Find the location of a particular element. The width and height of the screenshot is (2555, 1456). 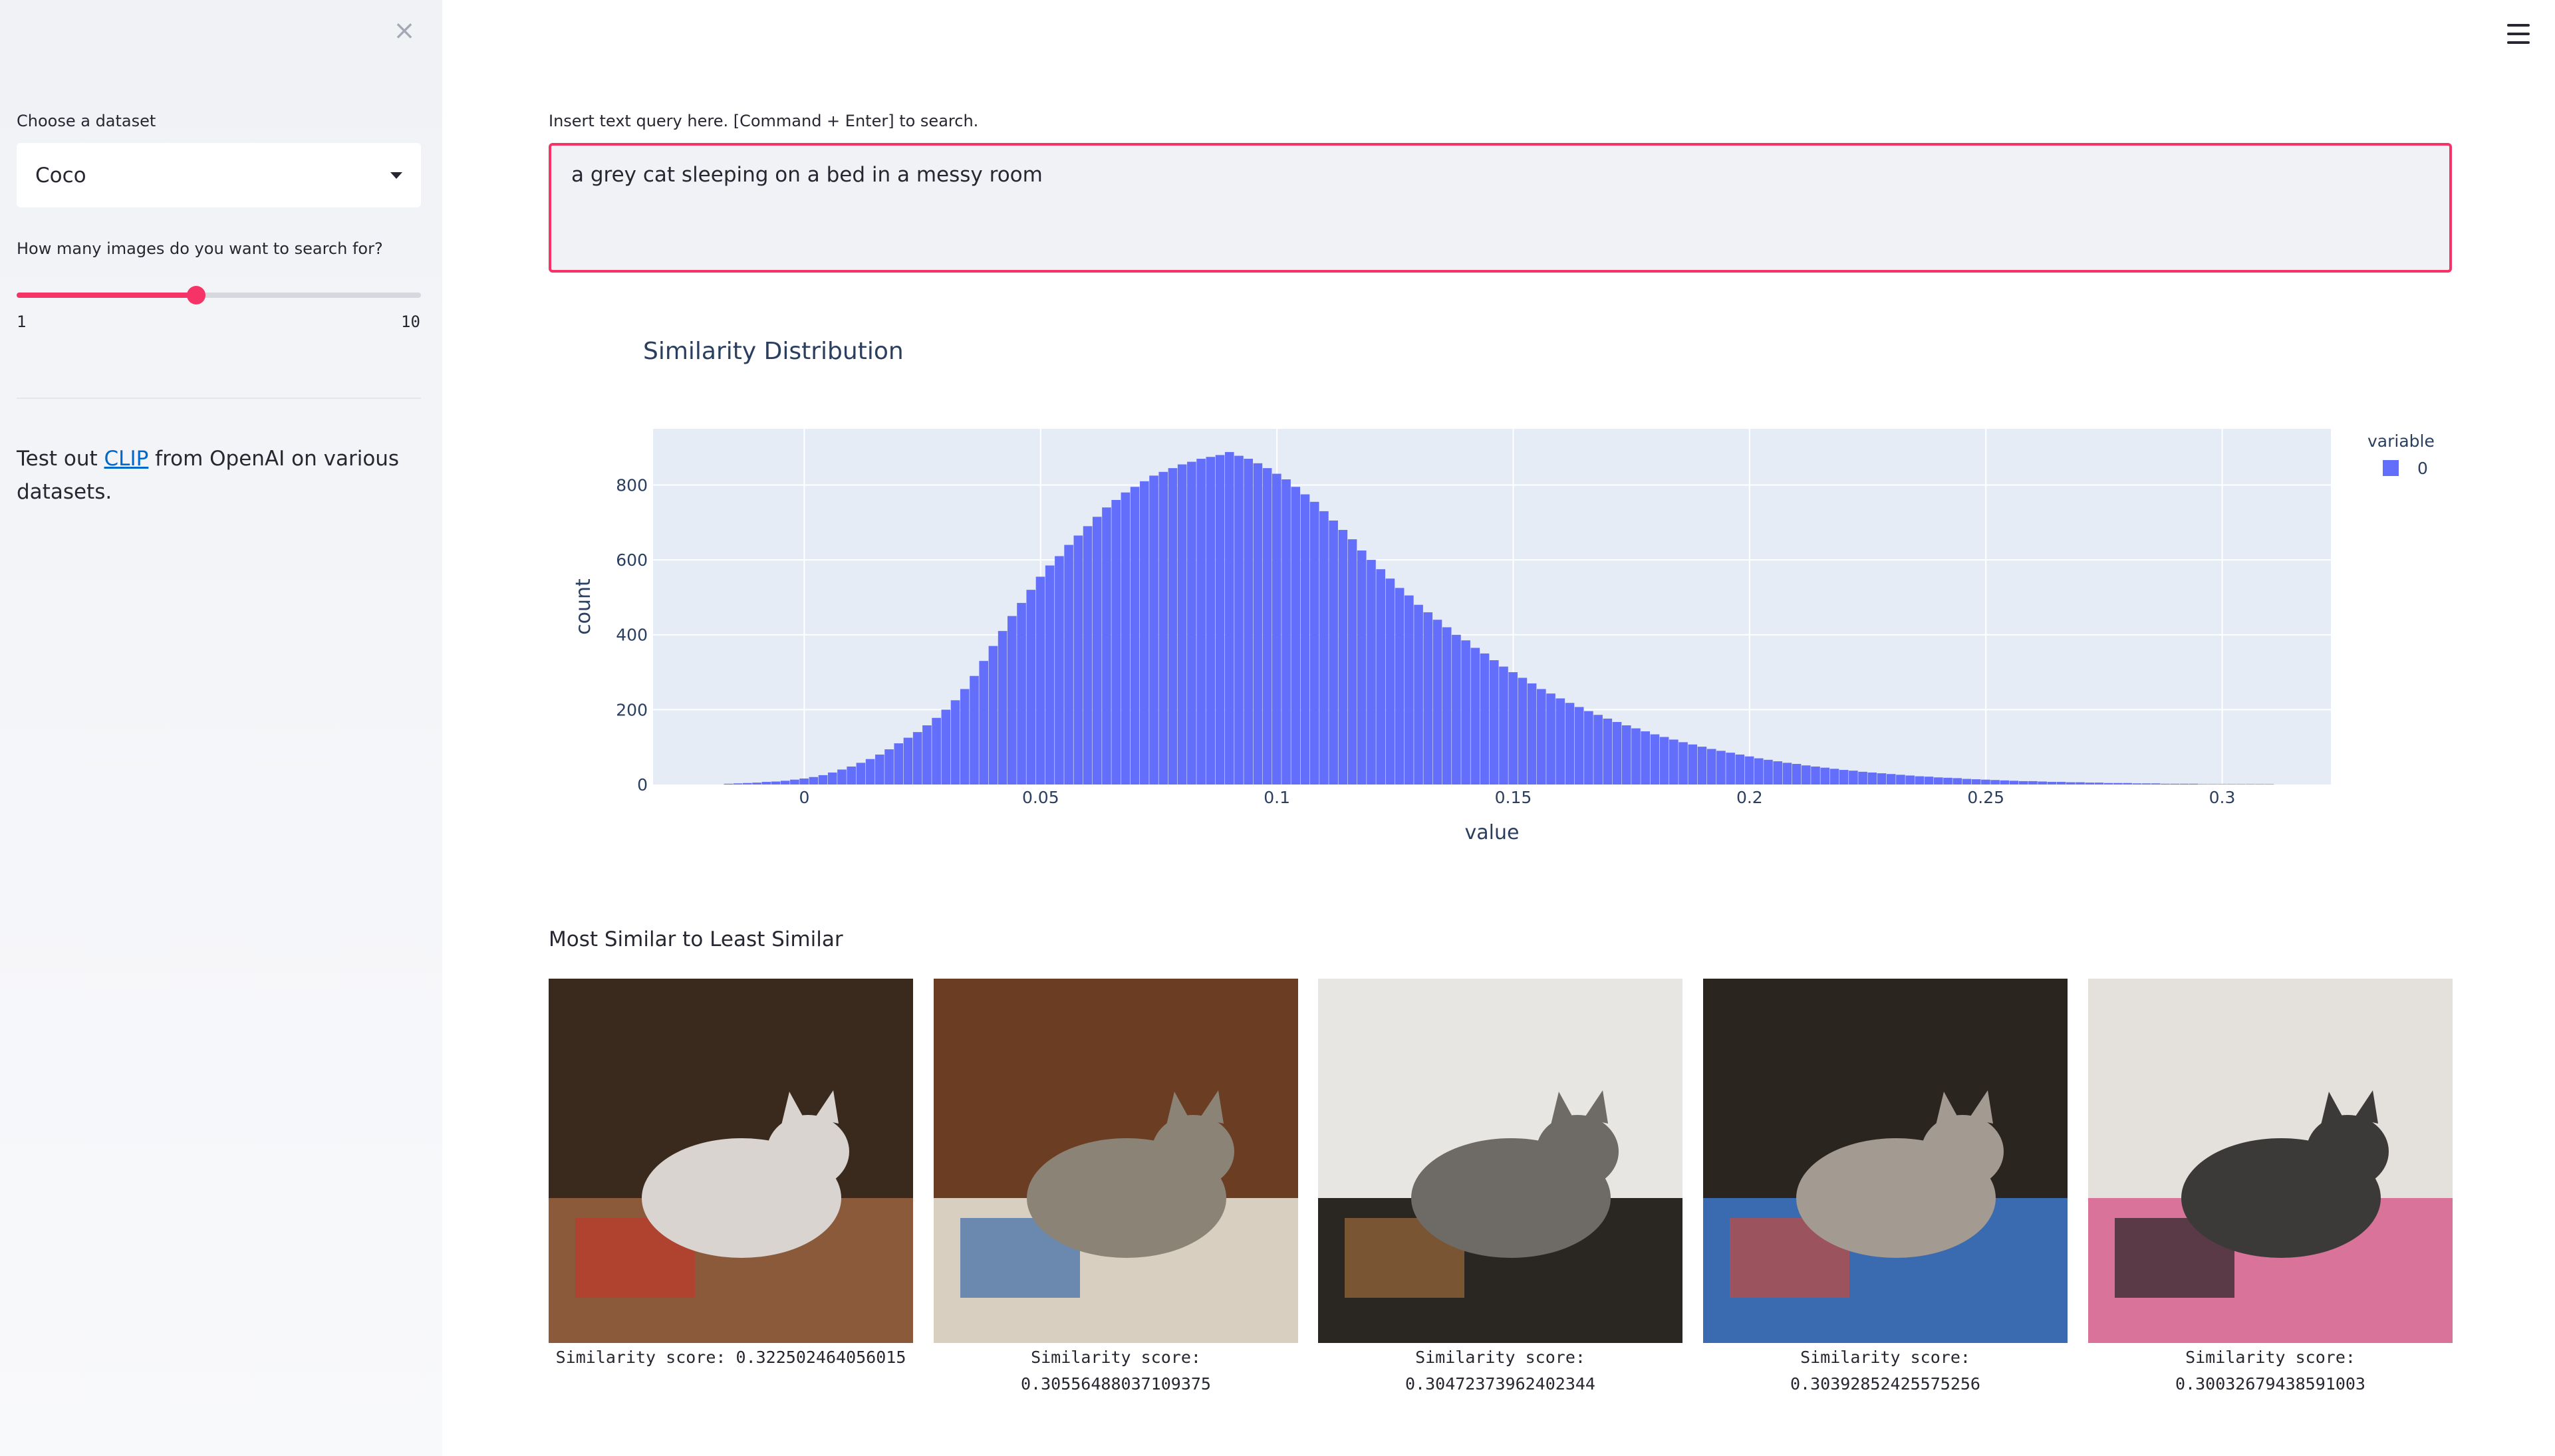

result-card: Similarity score: 0.30032679438591003 is located at coordinates (2270, 1188).